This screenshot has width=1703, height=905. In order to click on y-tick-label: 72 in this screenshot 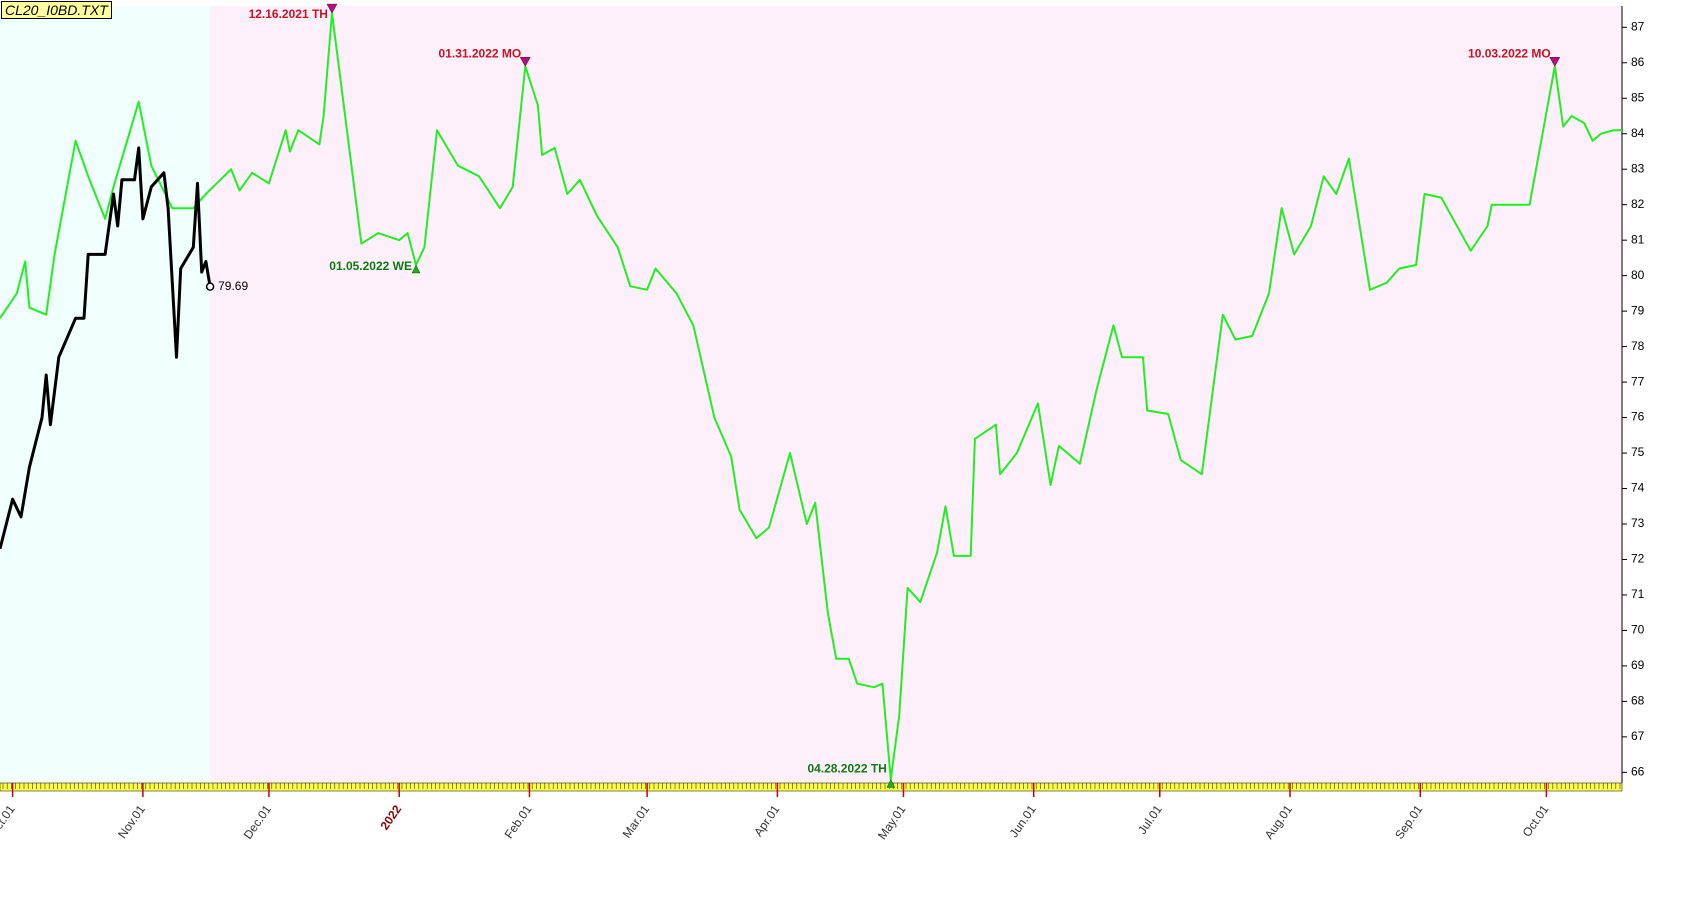, I will do `click(1638, 559)`.